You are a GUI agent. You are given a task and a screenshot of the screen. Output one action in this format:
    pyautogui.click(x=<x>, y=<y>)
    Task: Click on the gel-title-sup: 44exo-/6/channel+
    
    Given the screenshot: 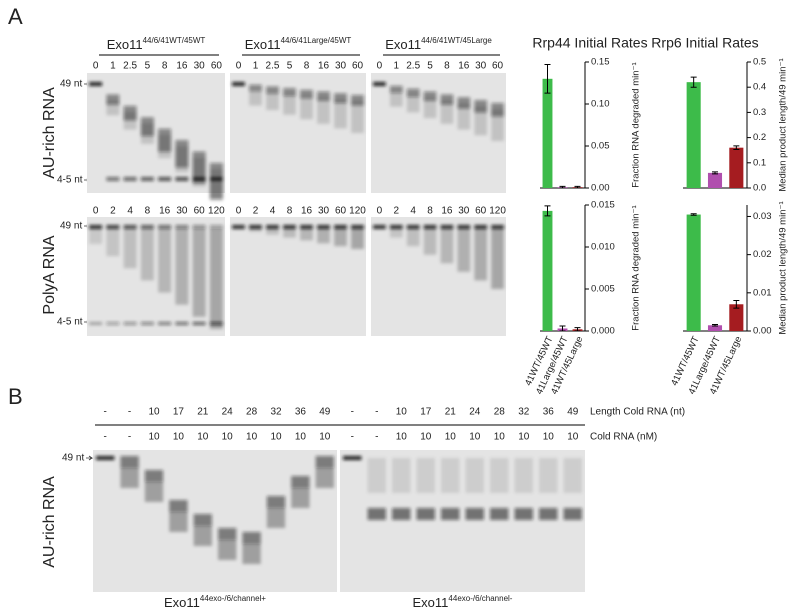 What is the action you would take?
    pyautogui.click(x=233, y=598)
    